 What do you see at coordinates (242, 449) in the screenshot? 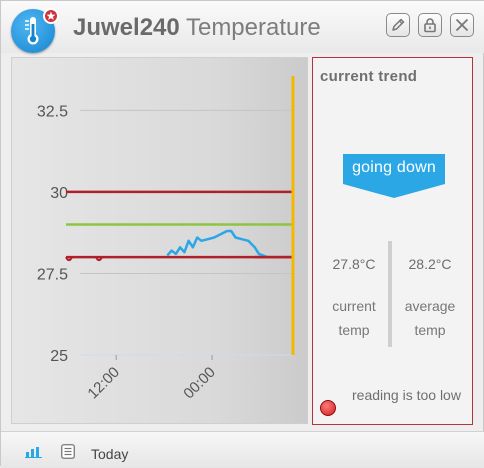
I see `widget-footer: Today` at bounding box center [242, 449].